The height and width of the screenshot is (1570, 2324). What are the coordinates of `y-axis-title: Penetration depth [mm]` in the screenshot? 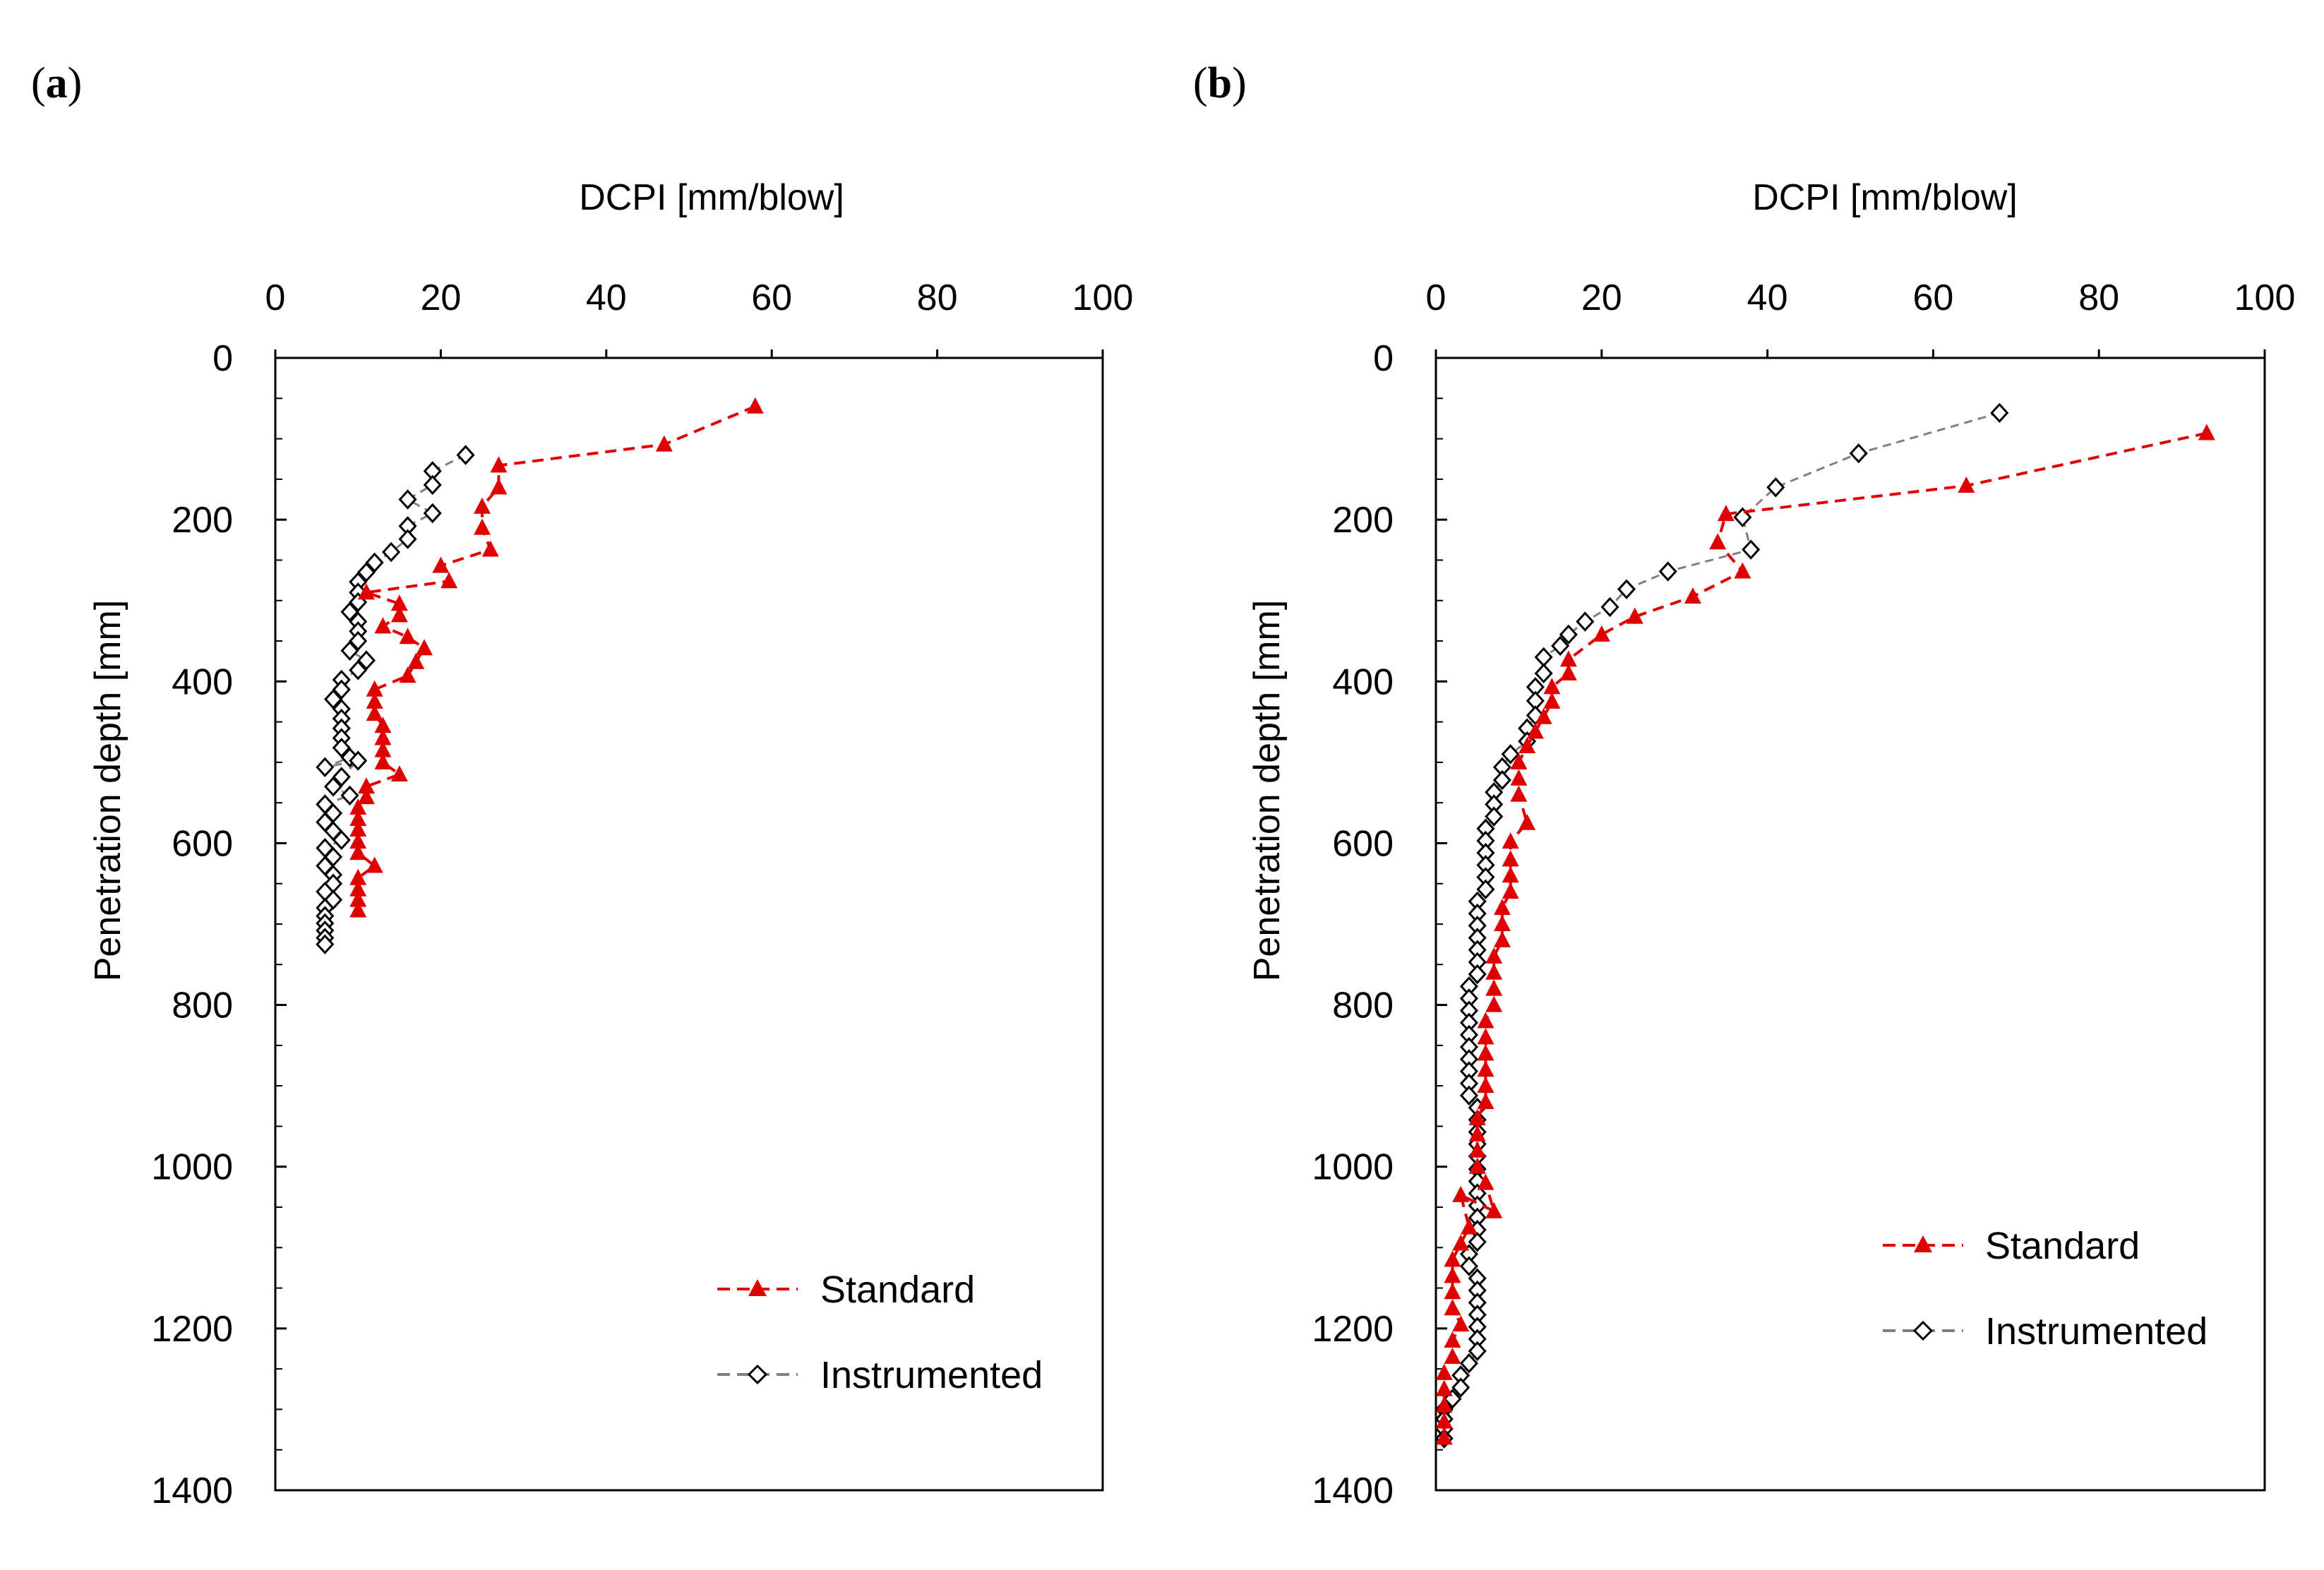 It's located at (1267, 791).